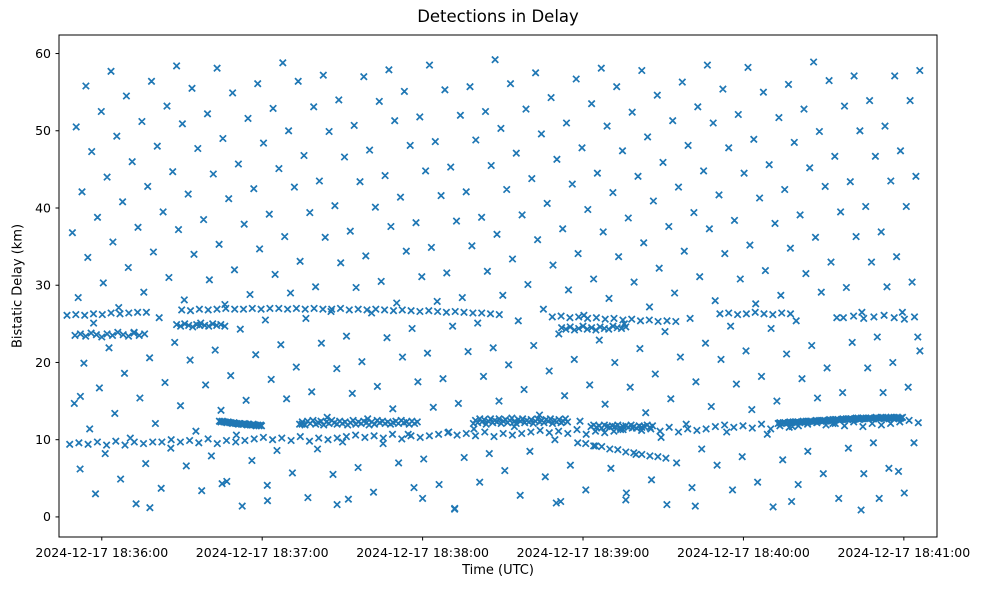 The width and height of the screenshot is (986, 590). What do you see at coordinates (262, 552) in the screenshot?
I see `x-tick-label: 2024-12-17 18:37:00` at bounding box center [262, 552].